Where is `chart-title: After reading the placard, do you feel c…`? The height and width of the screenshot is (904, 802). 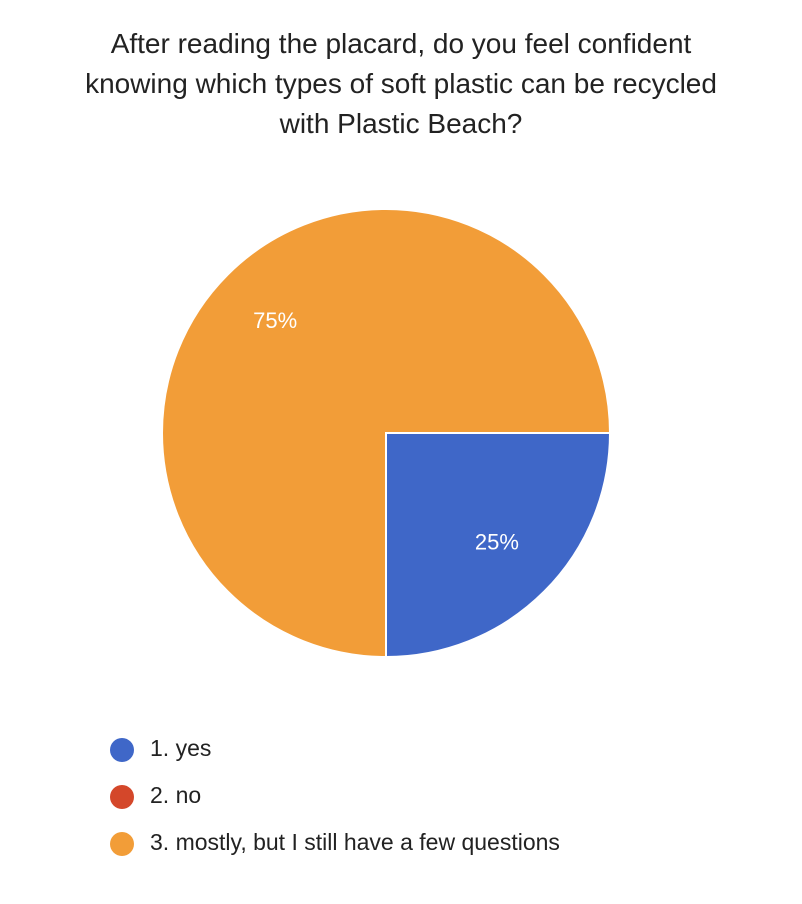
chart-title: After reading the placard, do you feel c… is located at coordinates (401, 83).